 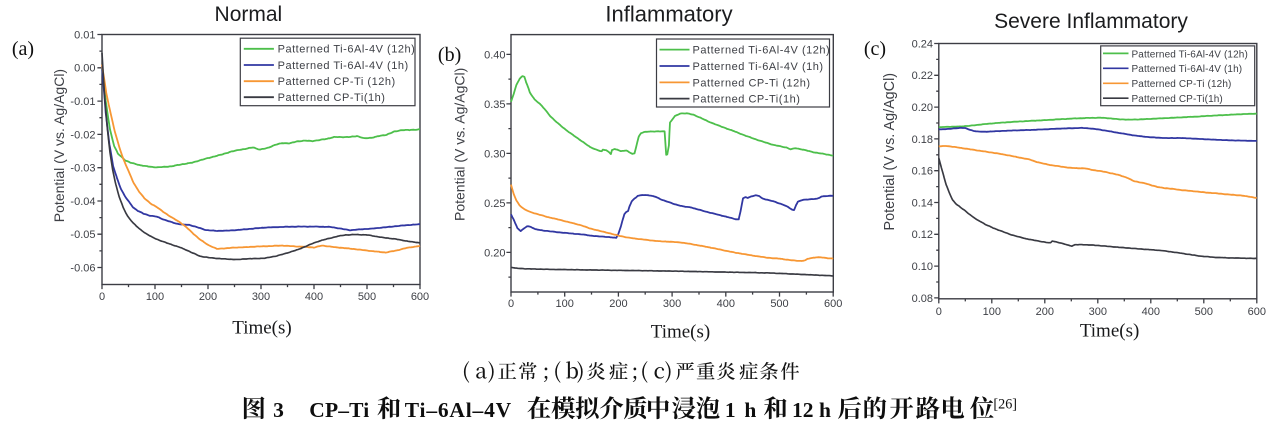 What do you see at coordinates (278, 410) in the screenshot?
I see `svg-text: 3` at bounding box center [278, 410].